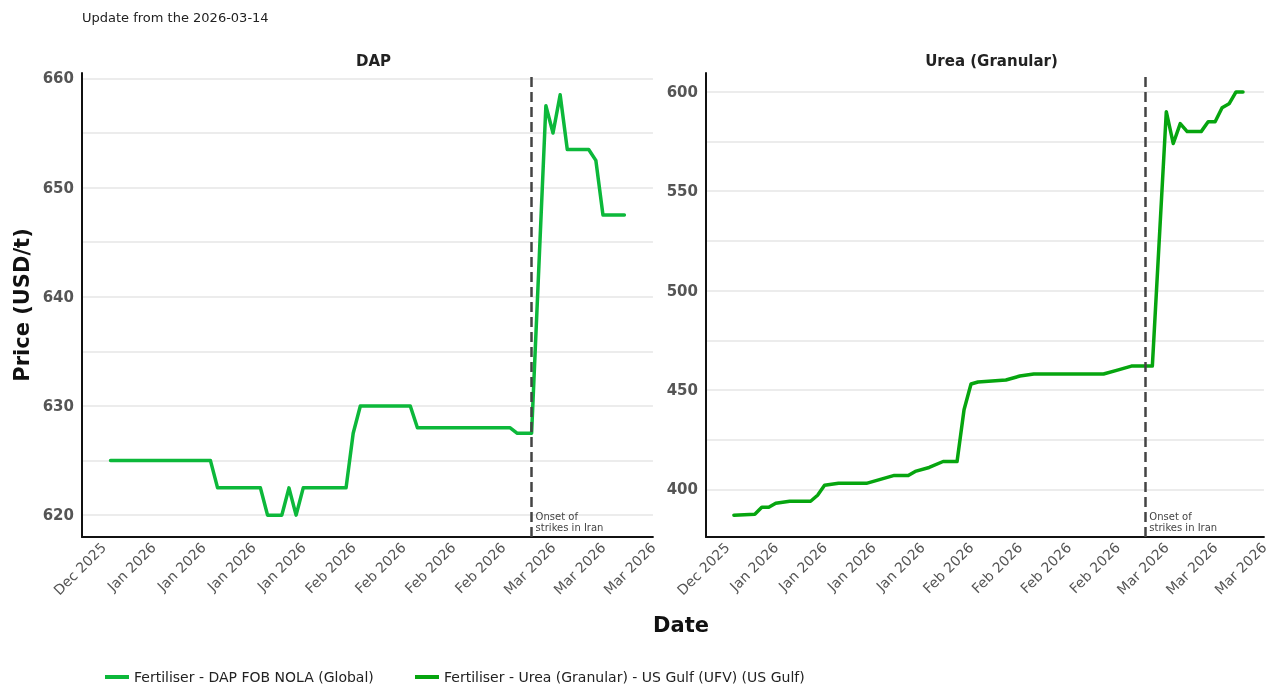  I want to click on y-tick-label: 650, so click(58, 187).